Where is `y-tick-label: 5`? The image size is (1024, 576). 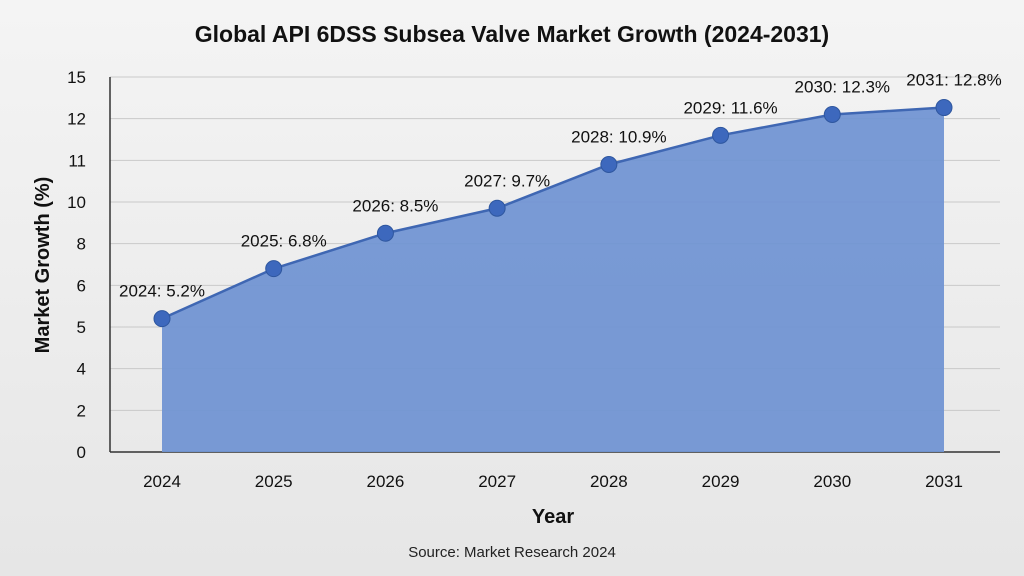
y-tick-label: 5 is located at coordinates (81, 327).